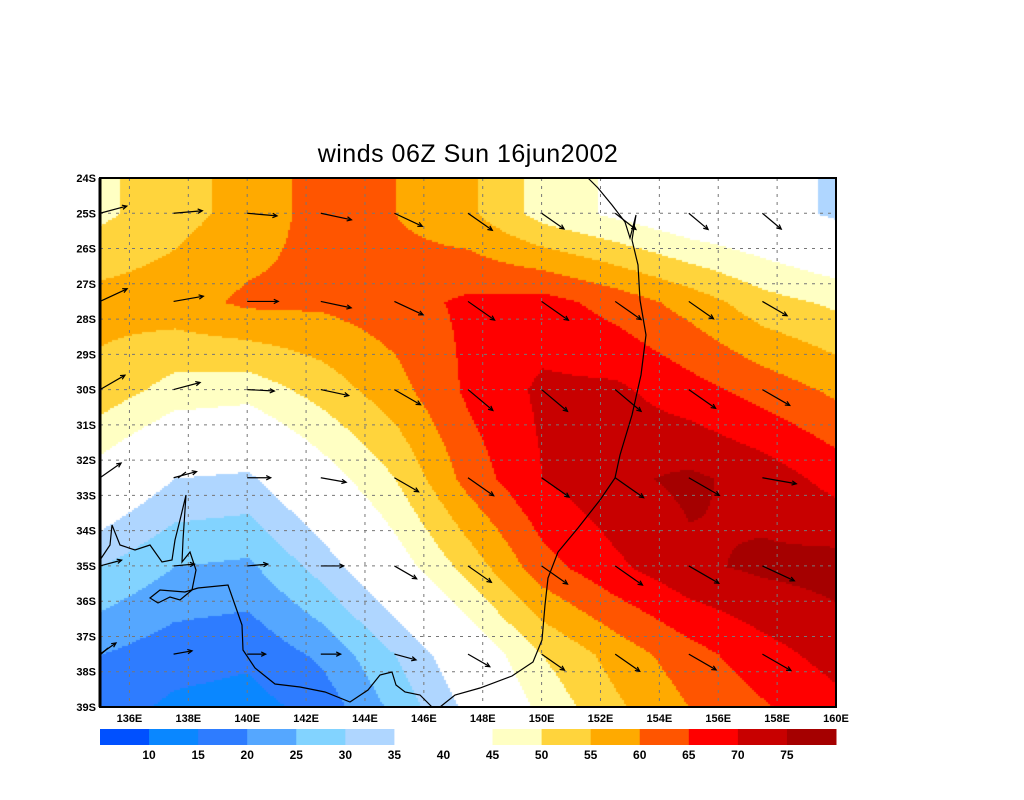  Describe the element at coordinates (297, 755) in the screenshot. I see `colorbar-label: 25` at that location.